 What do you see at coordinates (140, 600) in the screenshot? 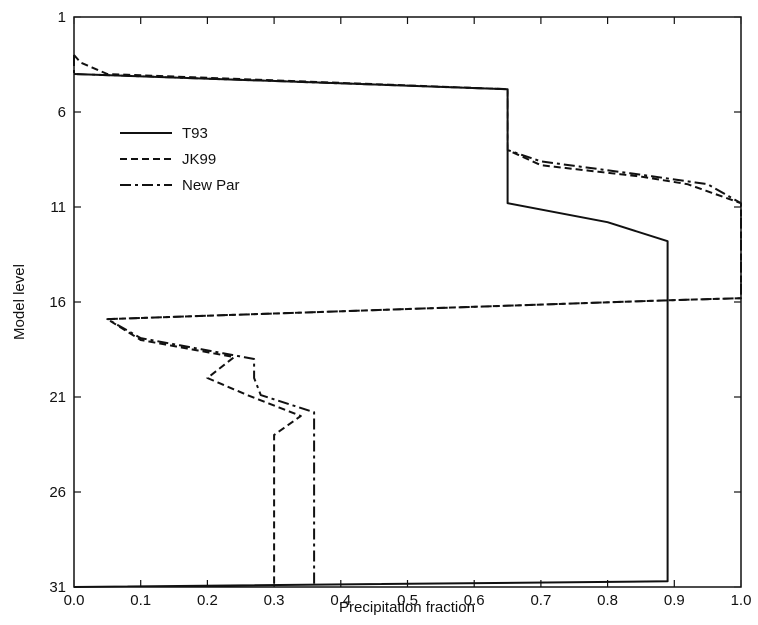
I see `x-tick-label: 0.1` at bounding box center [140, 600].